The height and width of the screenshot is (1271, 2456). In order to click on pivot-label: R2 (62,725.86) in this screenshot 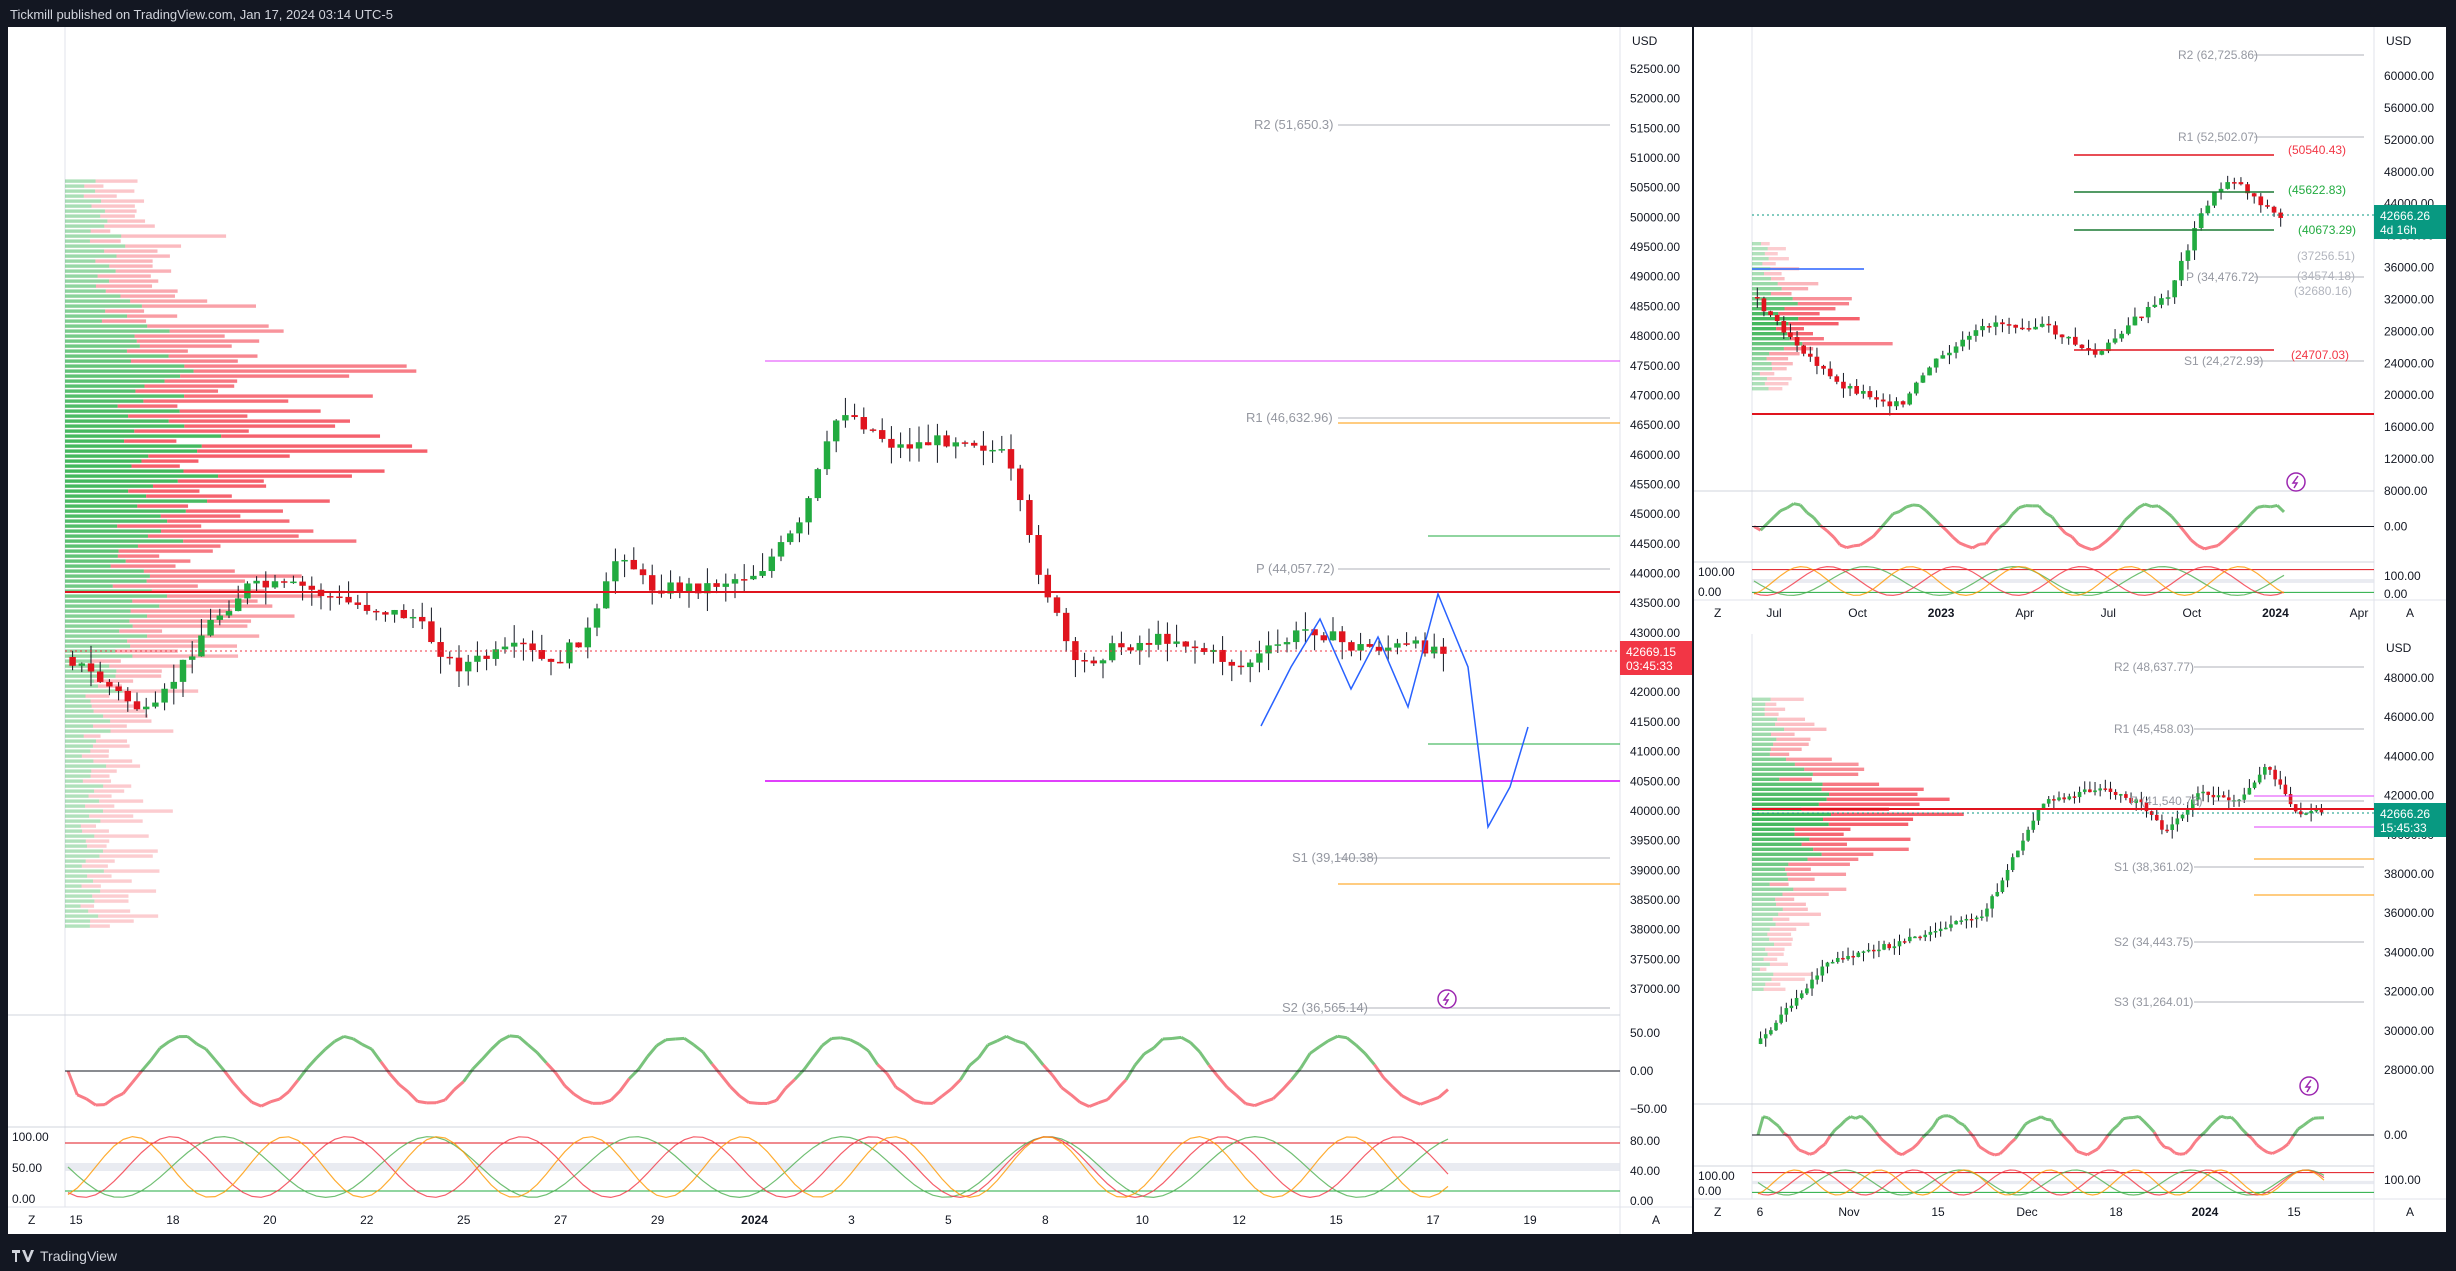, I will do `click(2218, 55)`.